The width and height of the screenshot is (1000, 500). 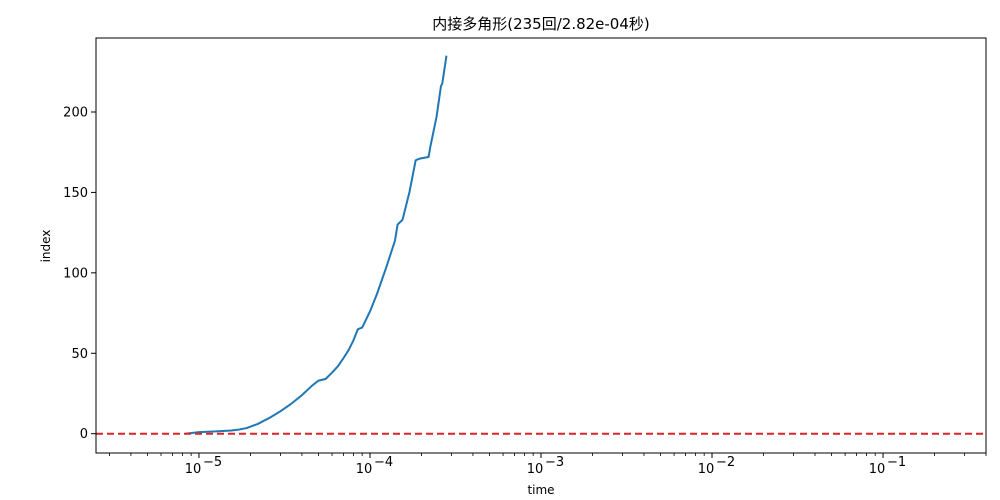 I want to click on chart-title: 内接多角形(235回/2.82e-04秒), so click(x=541, y=24).